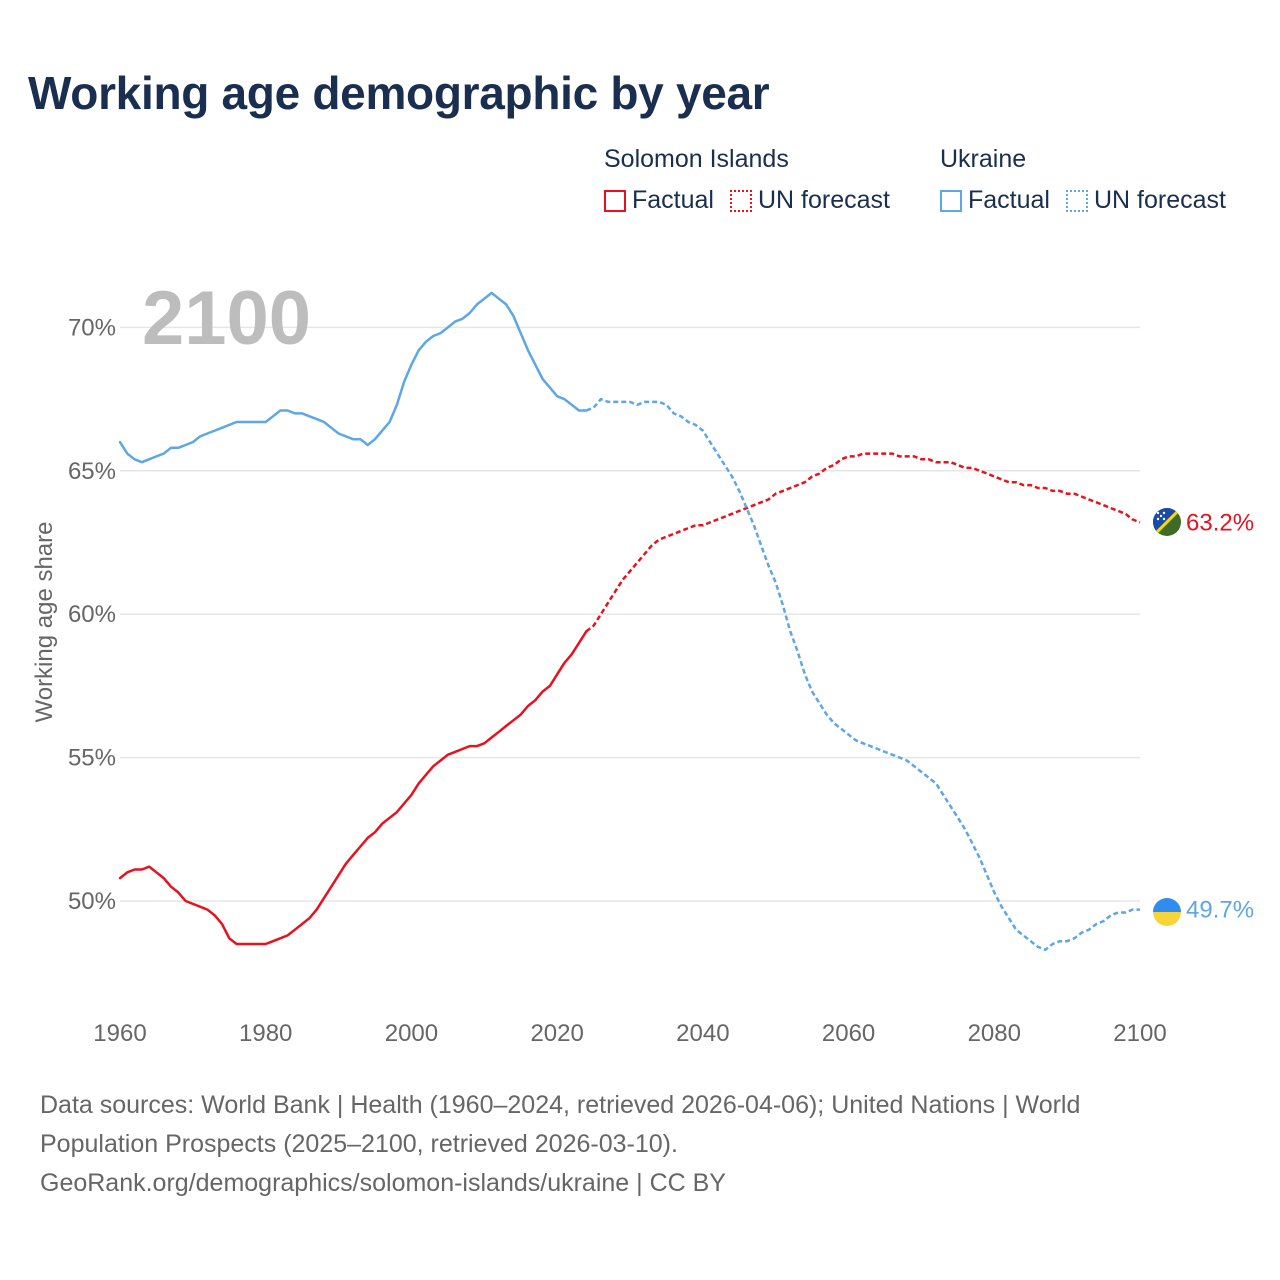 Image resolution: width=1280 pixels, height=1280 pixels. I want to click on x-tick-label: 2100, so click(1139, 1033).